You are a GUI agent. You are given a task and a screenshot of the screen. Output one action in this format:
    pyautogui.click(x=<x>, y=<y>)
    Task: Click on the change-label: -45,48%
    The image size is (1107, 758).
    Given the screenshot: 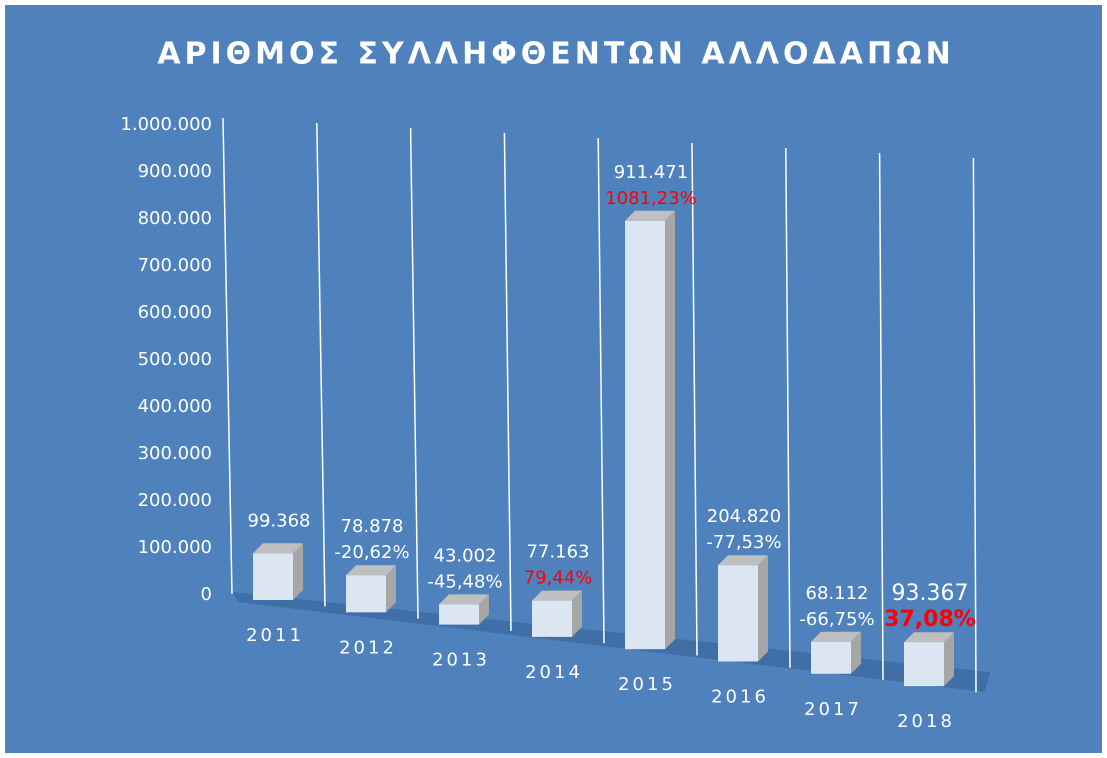 What is the action you would take?
    pyautogui.click(x=464, y=581)
    